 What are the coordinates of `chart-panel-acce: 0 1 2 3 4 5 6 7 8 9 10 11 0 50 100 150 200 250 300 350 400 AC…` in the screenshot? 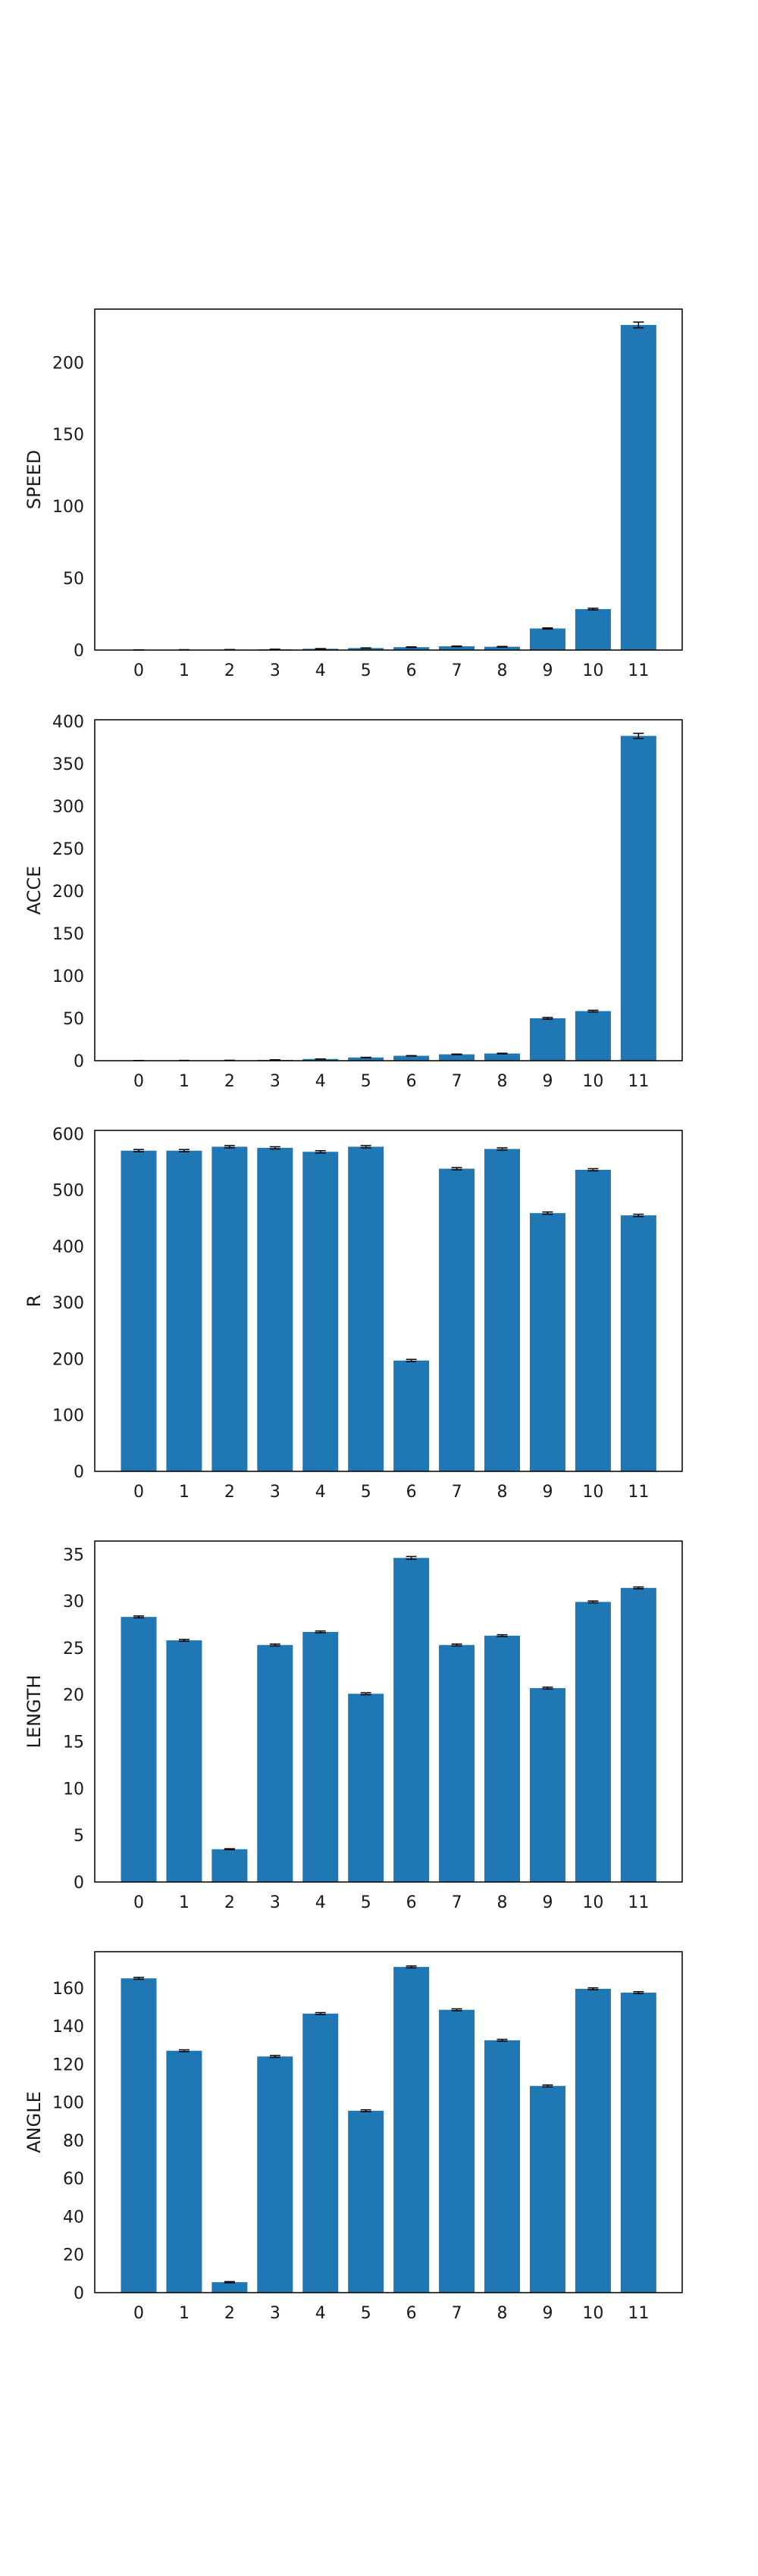 It's located at (353, 902).